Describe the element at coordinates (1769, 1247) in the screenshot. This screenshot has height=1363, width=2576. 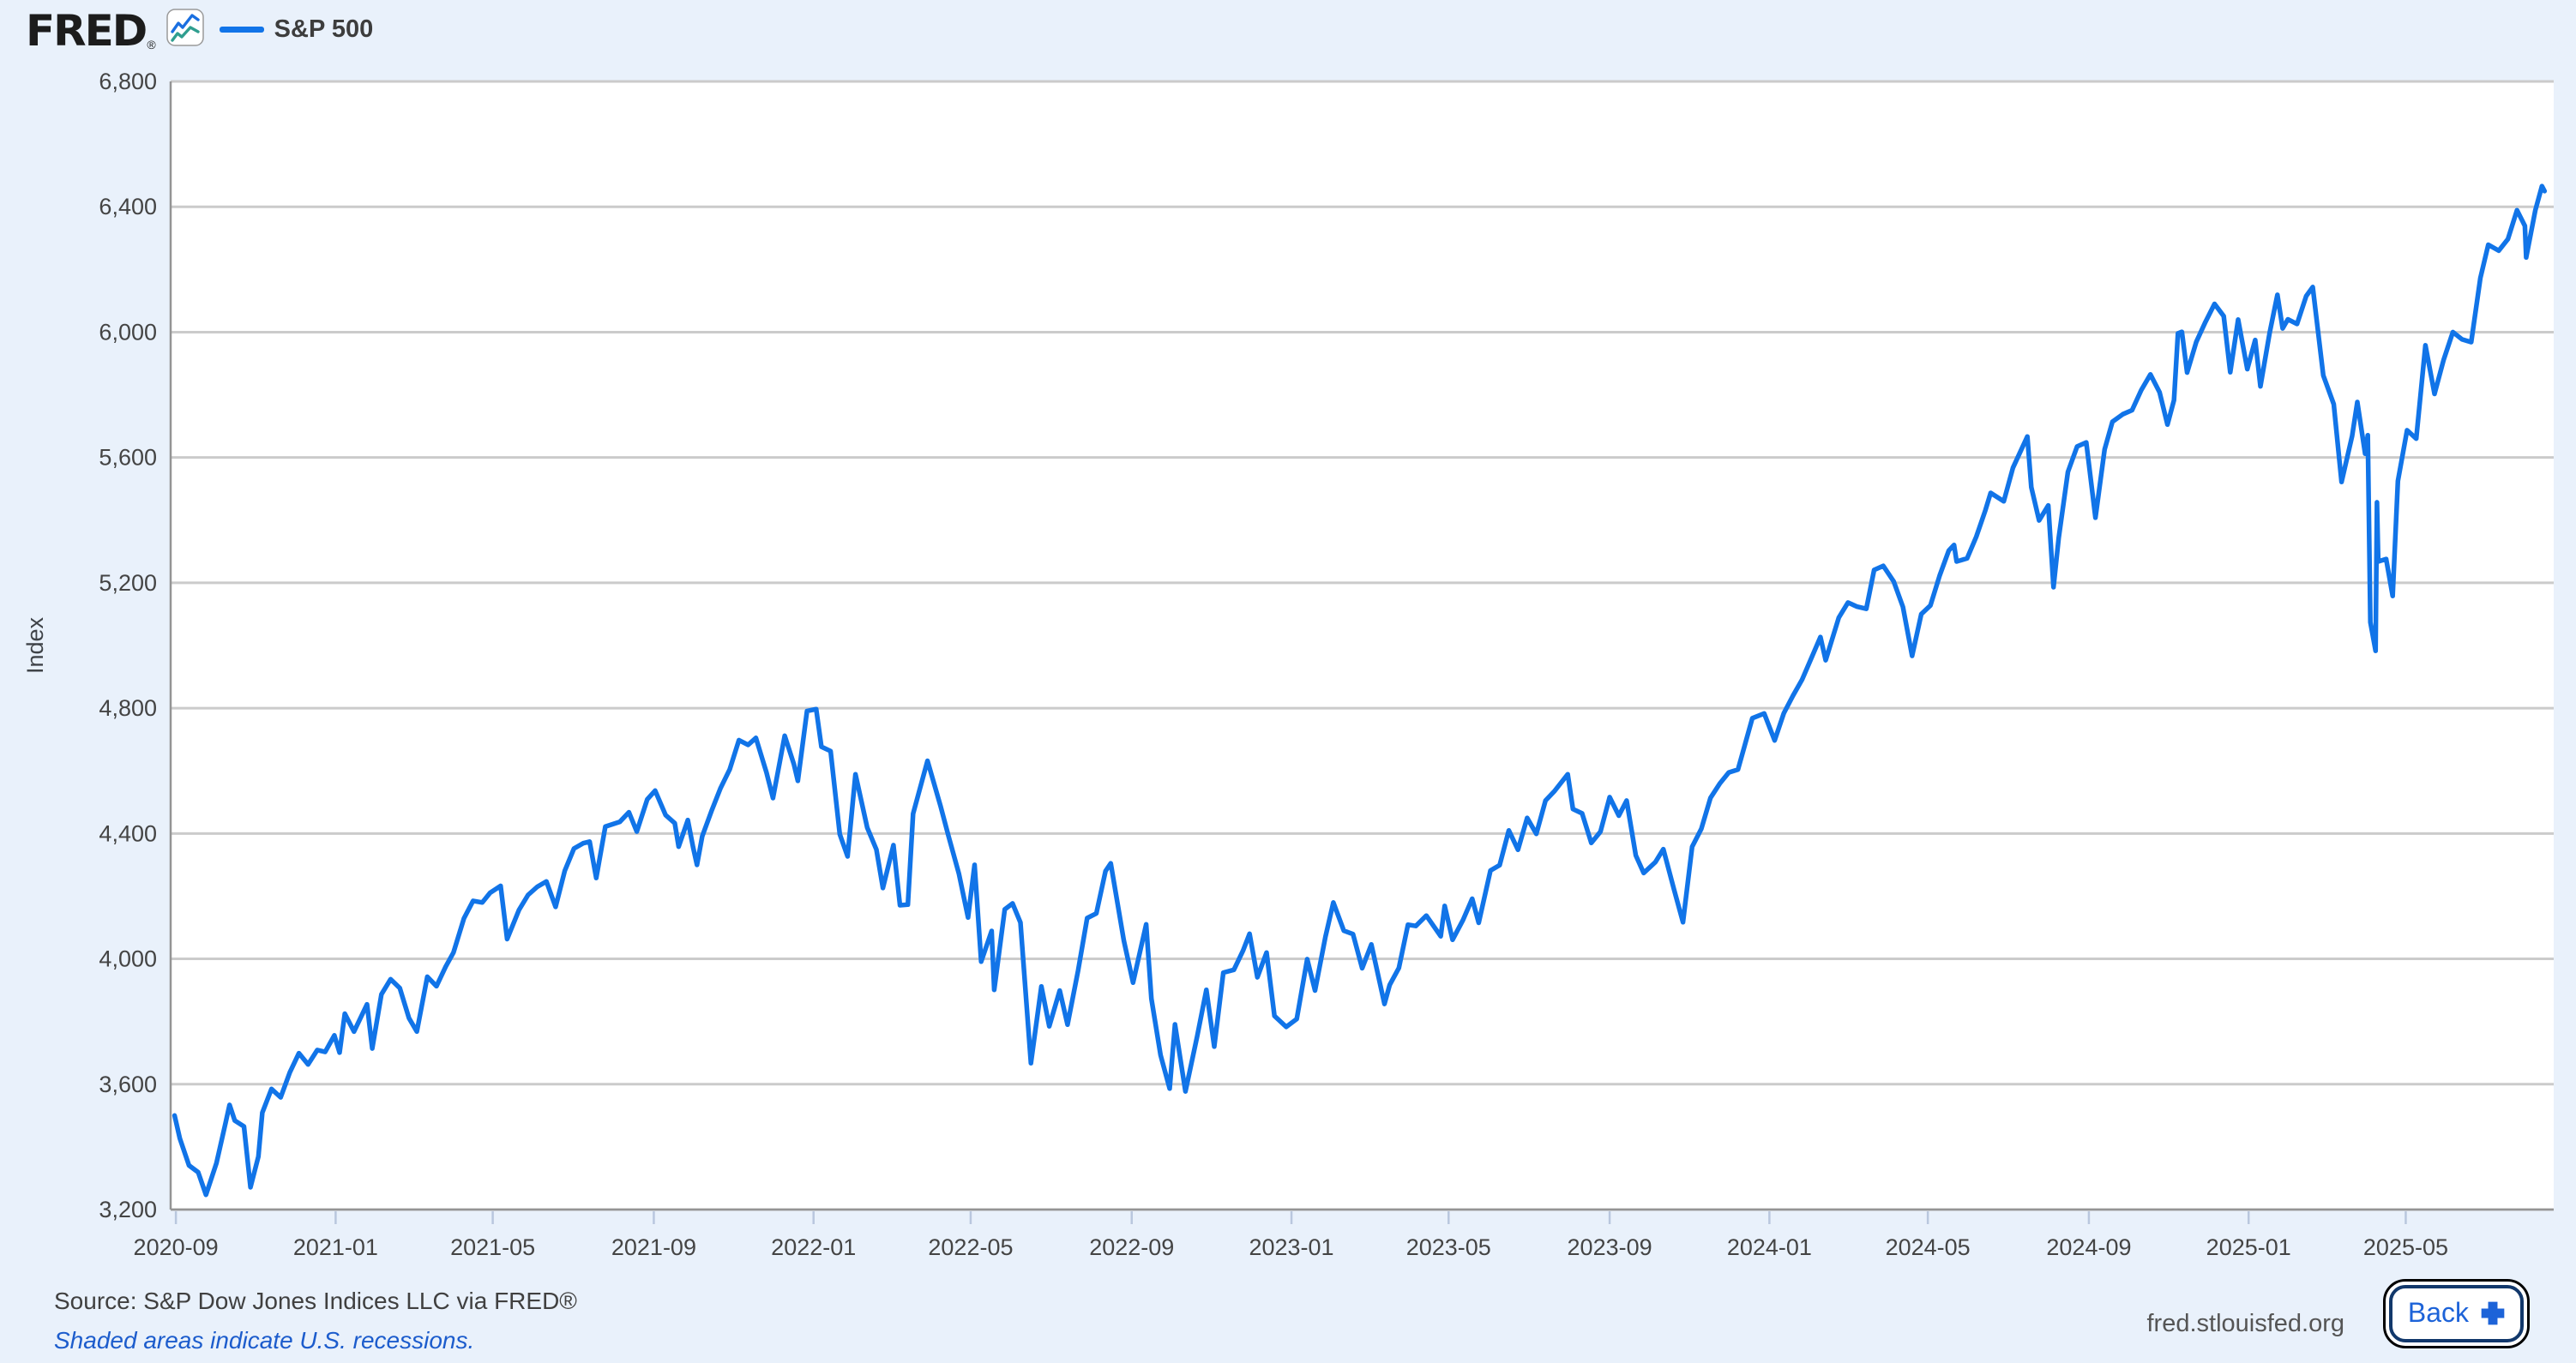
I see `svg-text: 2024-01` at that location.